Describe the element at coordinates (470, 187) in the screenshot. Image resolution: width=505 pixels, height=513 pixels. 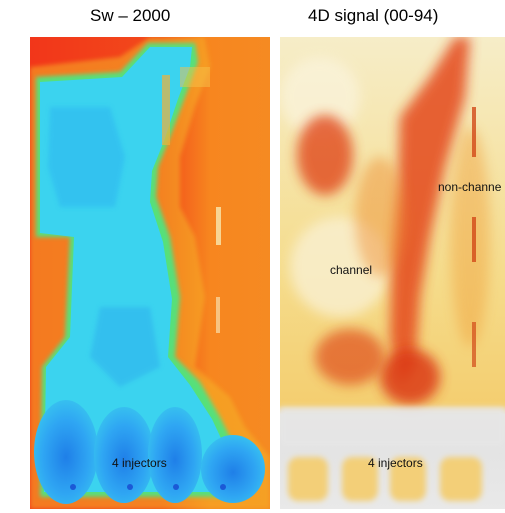
I see `label-non-channel: non-channe` at that location.